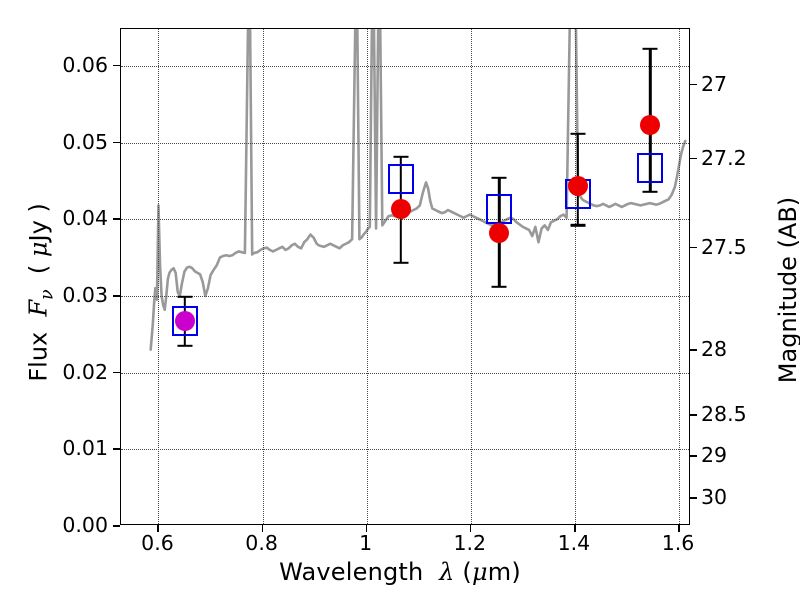 This screenshot has height=600, width=800. What do you see at coordinates (85, 141) in the screenshot?
I see `y-tick-label-left: 0.05` at bounding box center [85, 141].